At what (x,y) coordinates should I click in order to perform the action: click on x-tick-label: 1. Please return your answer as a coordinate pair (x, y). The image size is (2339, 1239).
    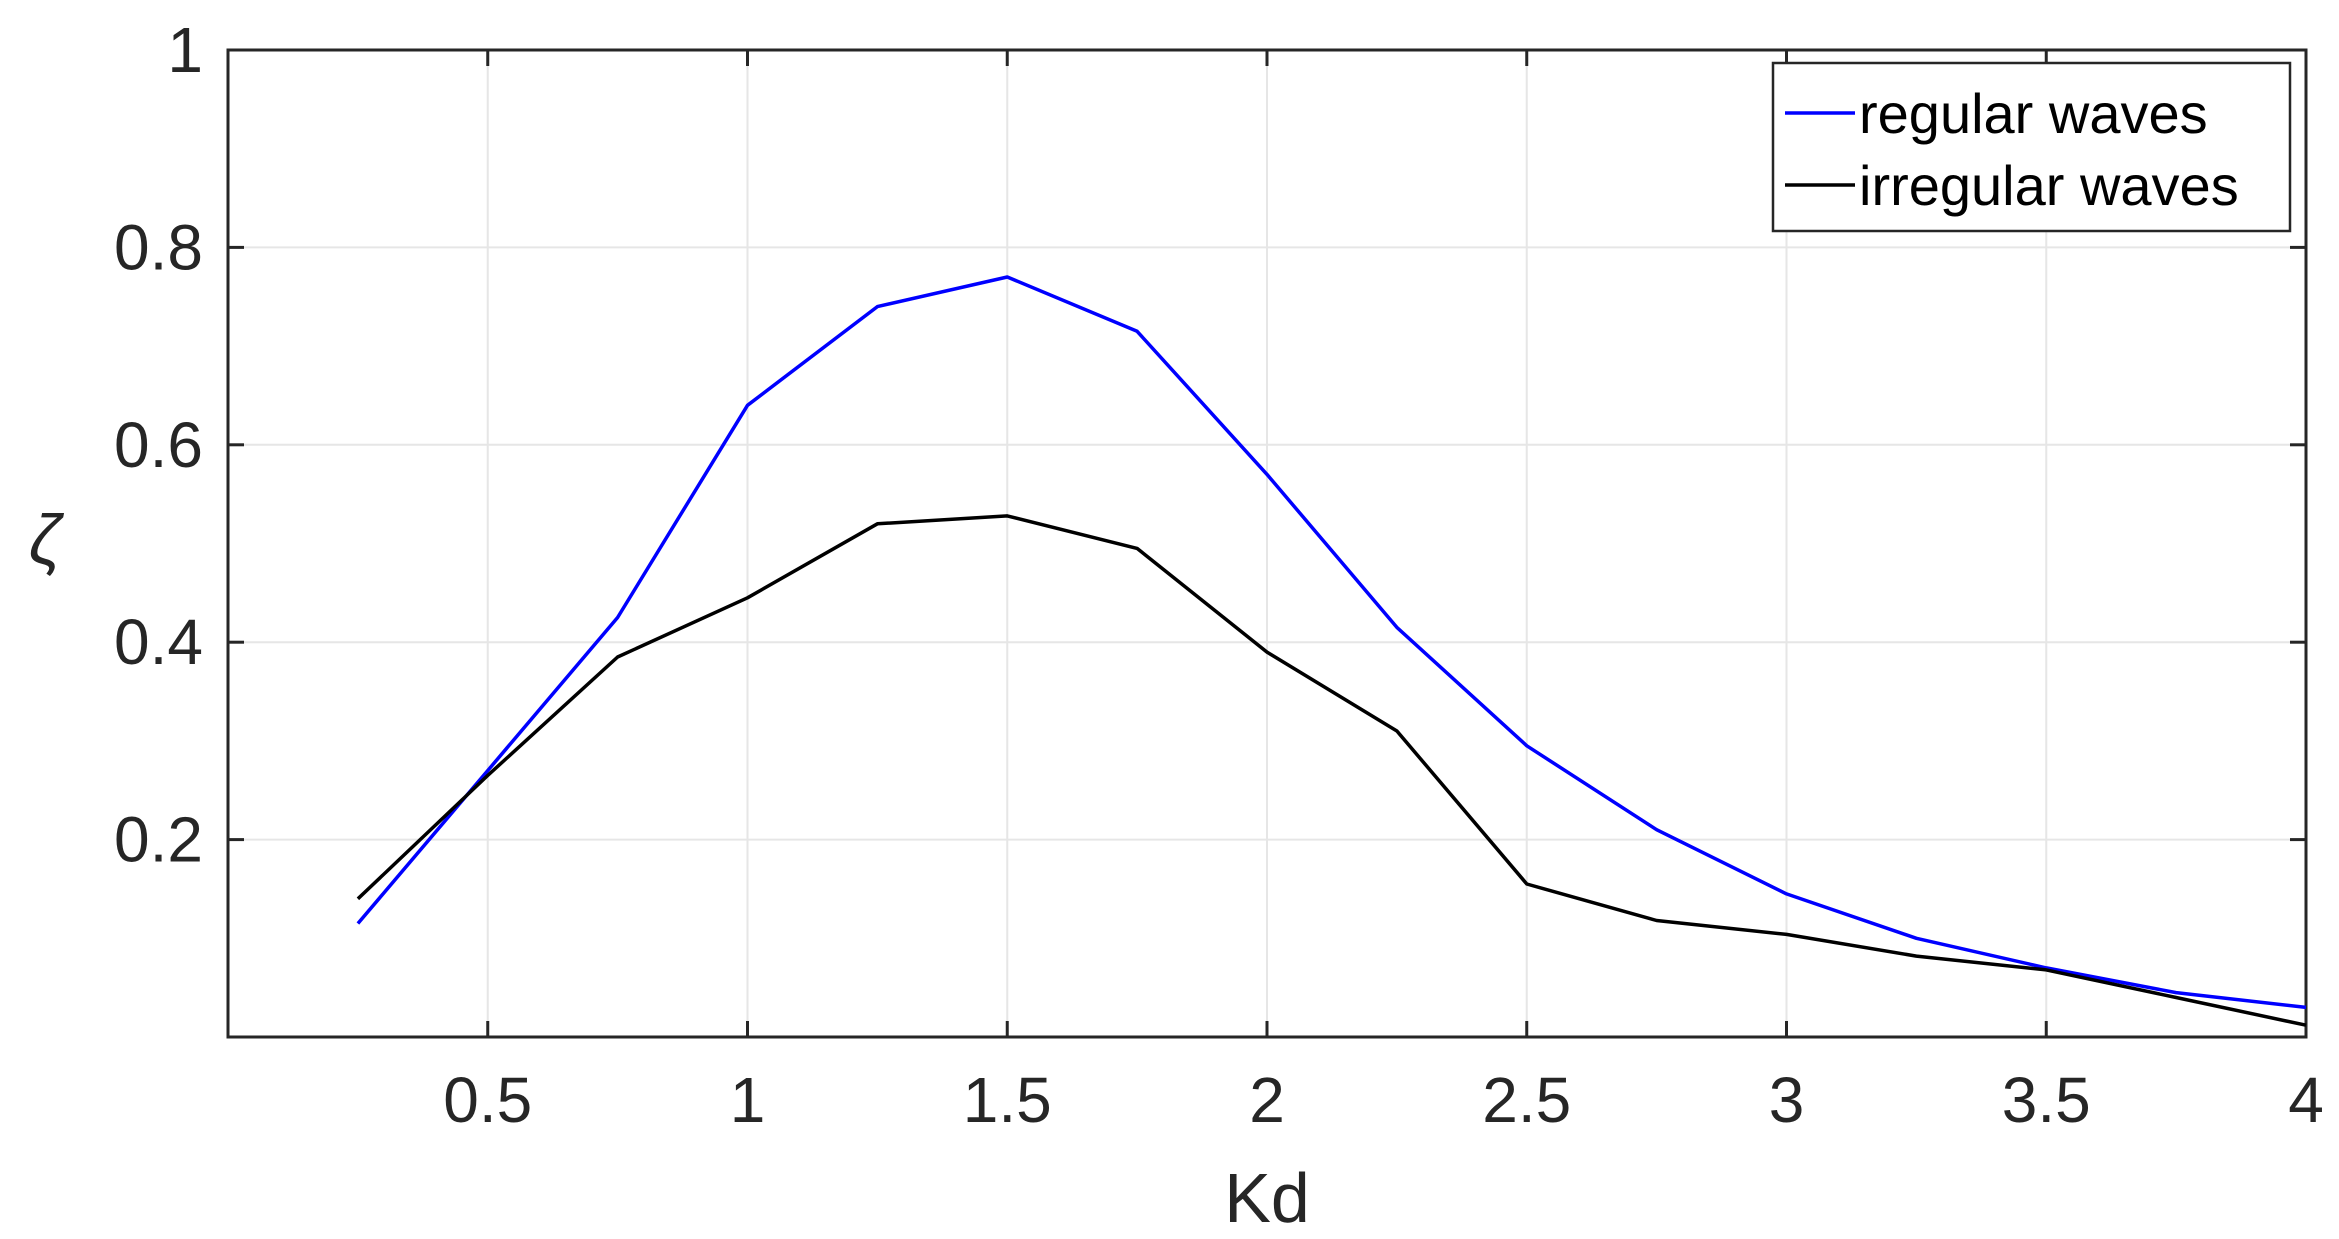
    Looking at the image, I should click on (748, 1100).